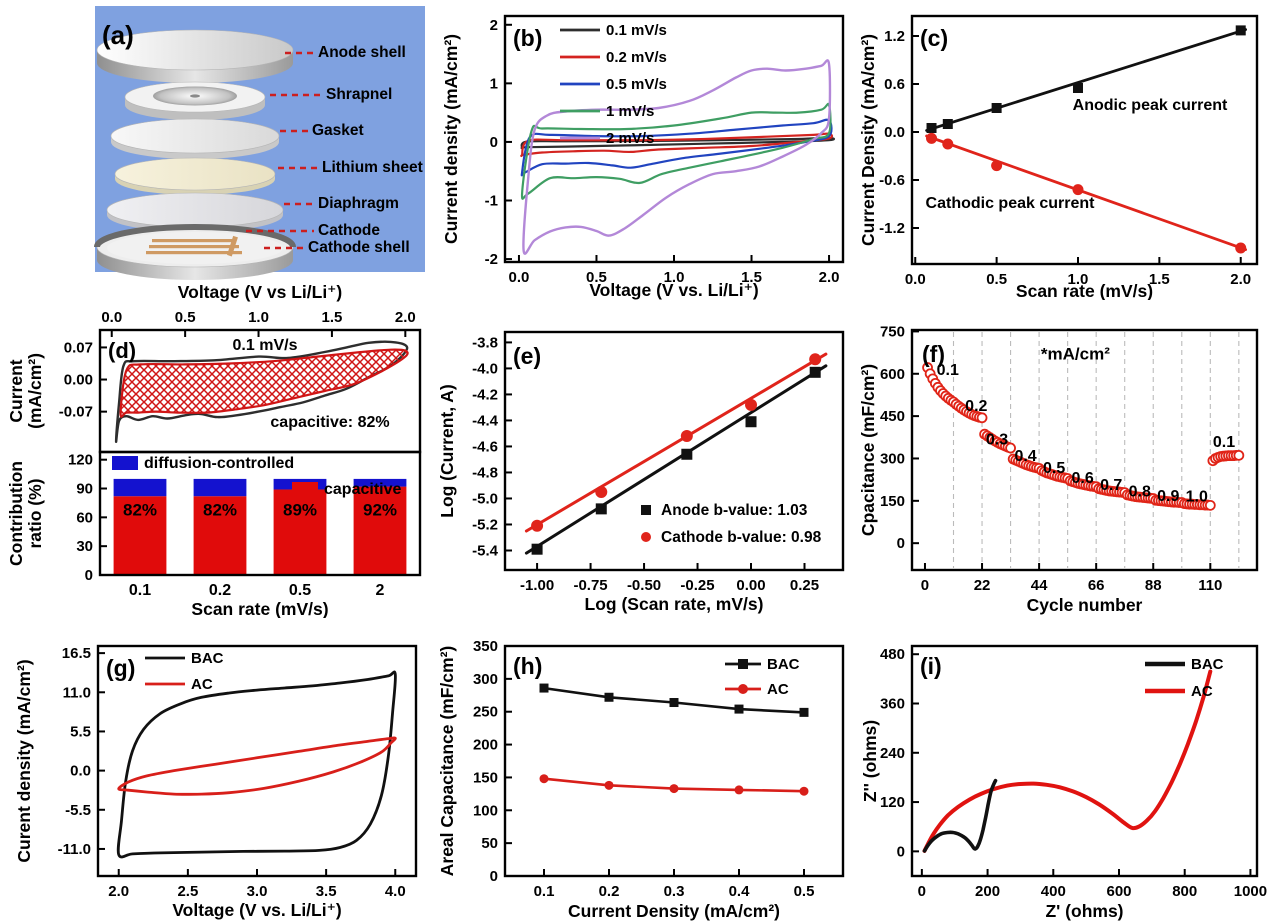 The image size is (1269, 923). Describe the element at coordinates (358, 203) in the screenshot. I see `layer-label: Diaphragm` at that location.